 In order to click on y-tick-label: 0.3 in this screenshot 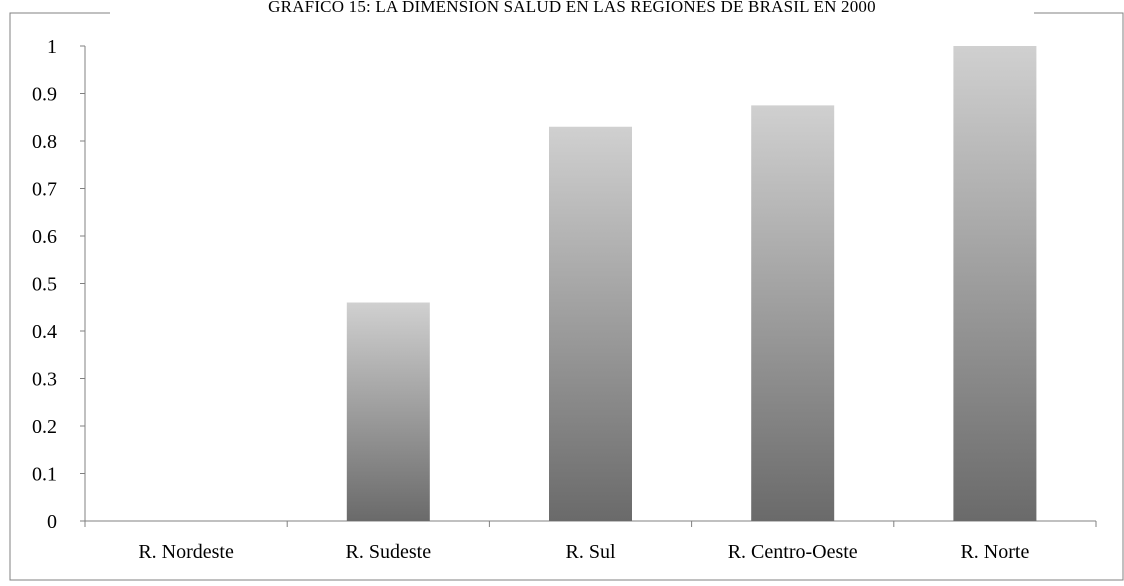, I will do `click(44, 380)`.